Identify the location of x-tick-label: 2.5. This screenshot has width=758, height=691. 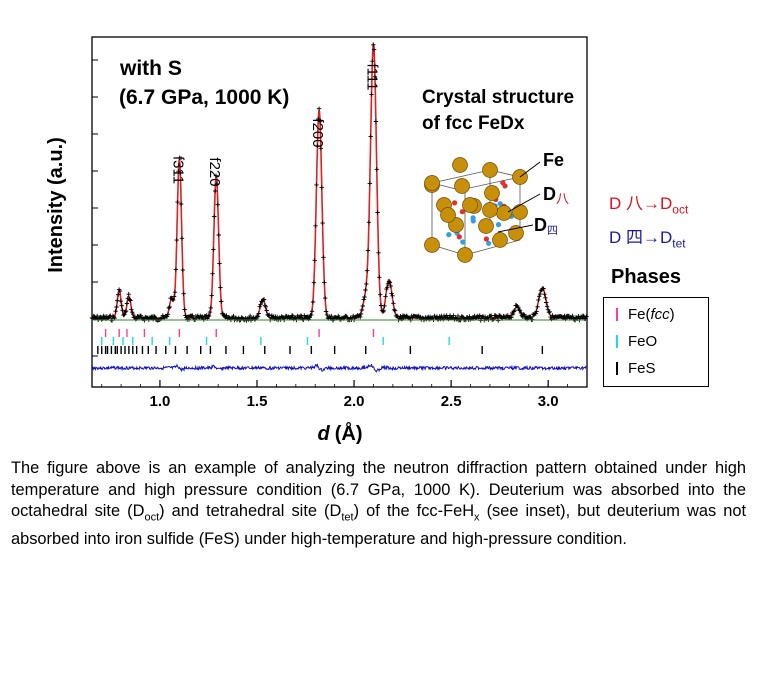
(451, 401).